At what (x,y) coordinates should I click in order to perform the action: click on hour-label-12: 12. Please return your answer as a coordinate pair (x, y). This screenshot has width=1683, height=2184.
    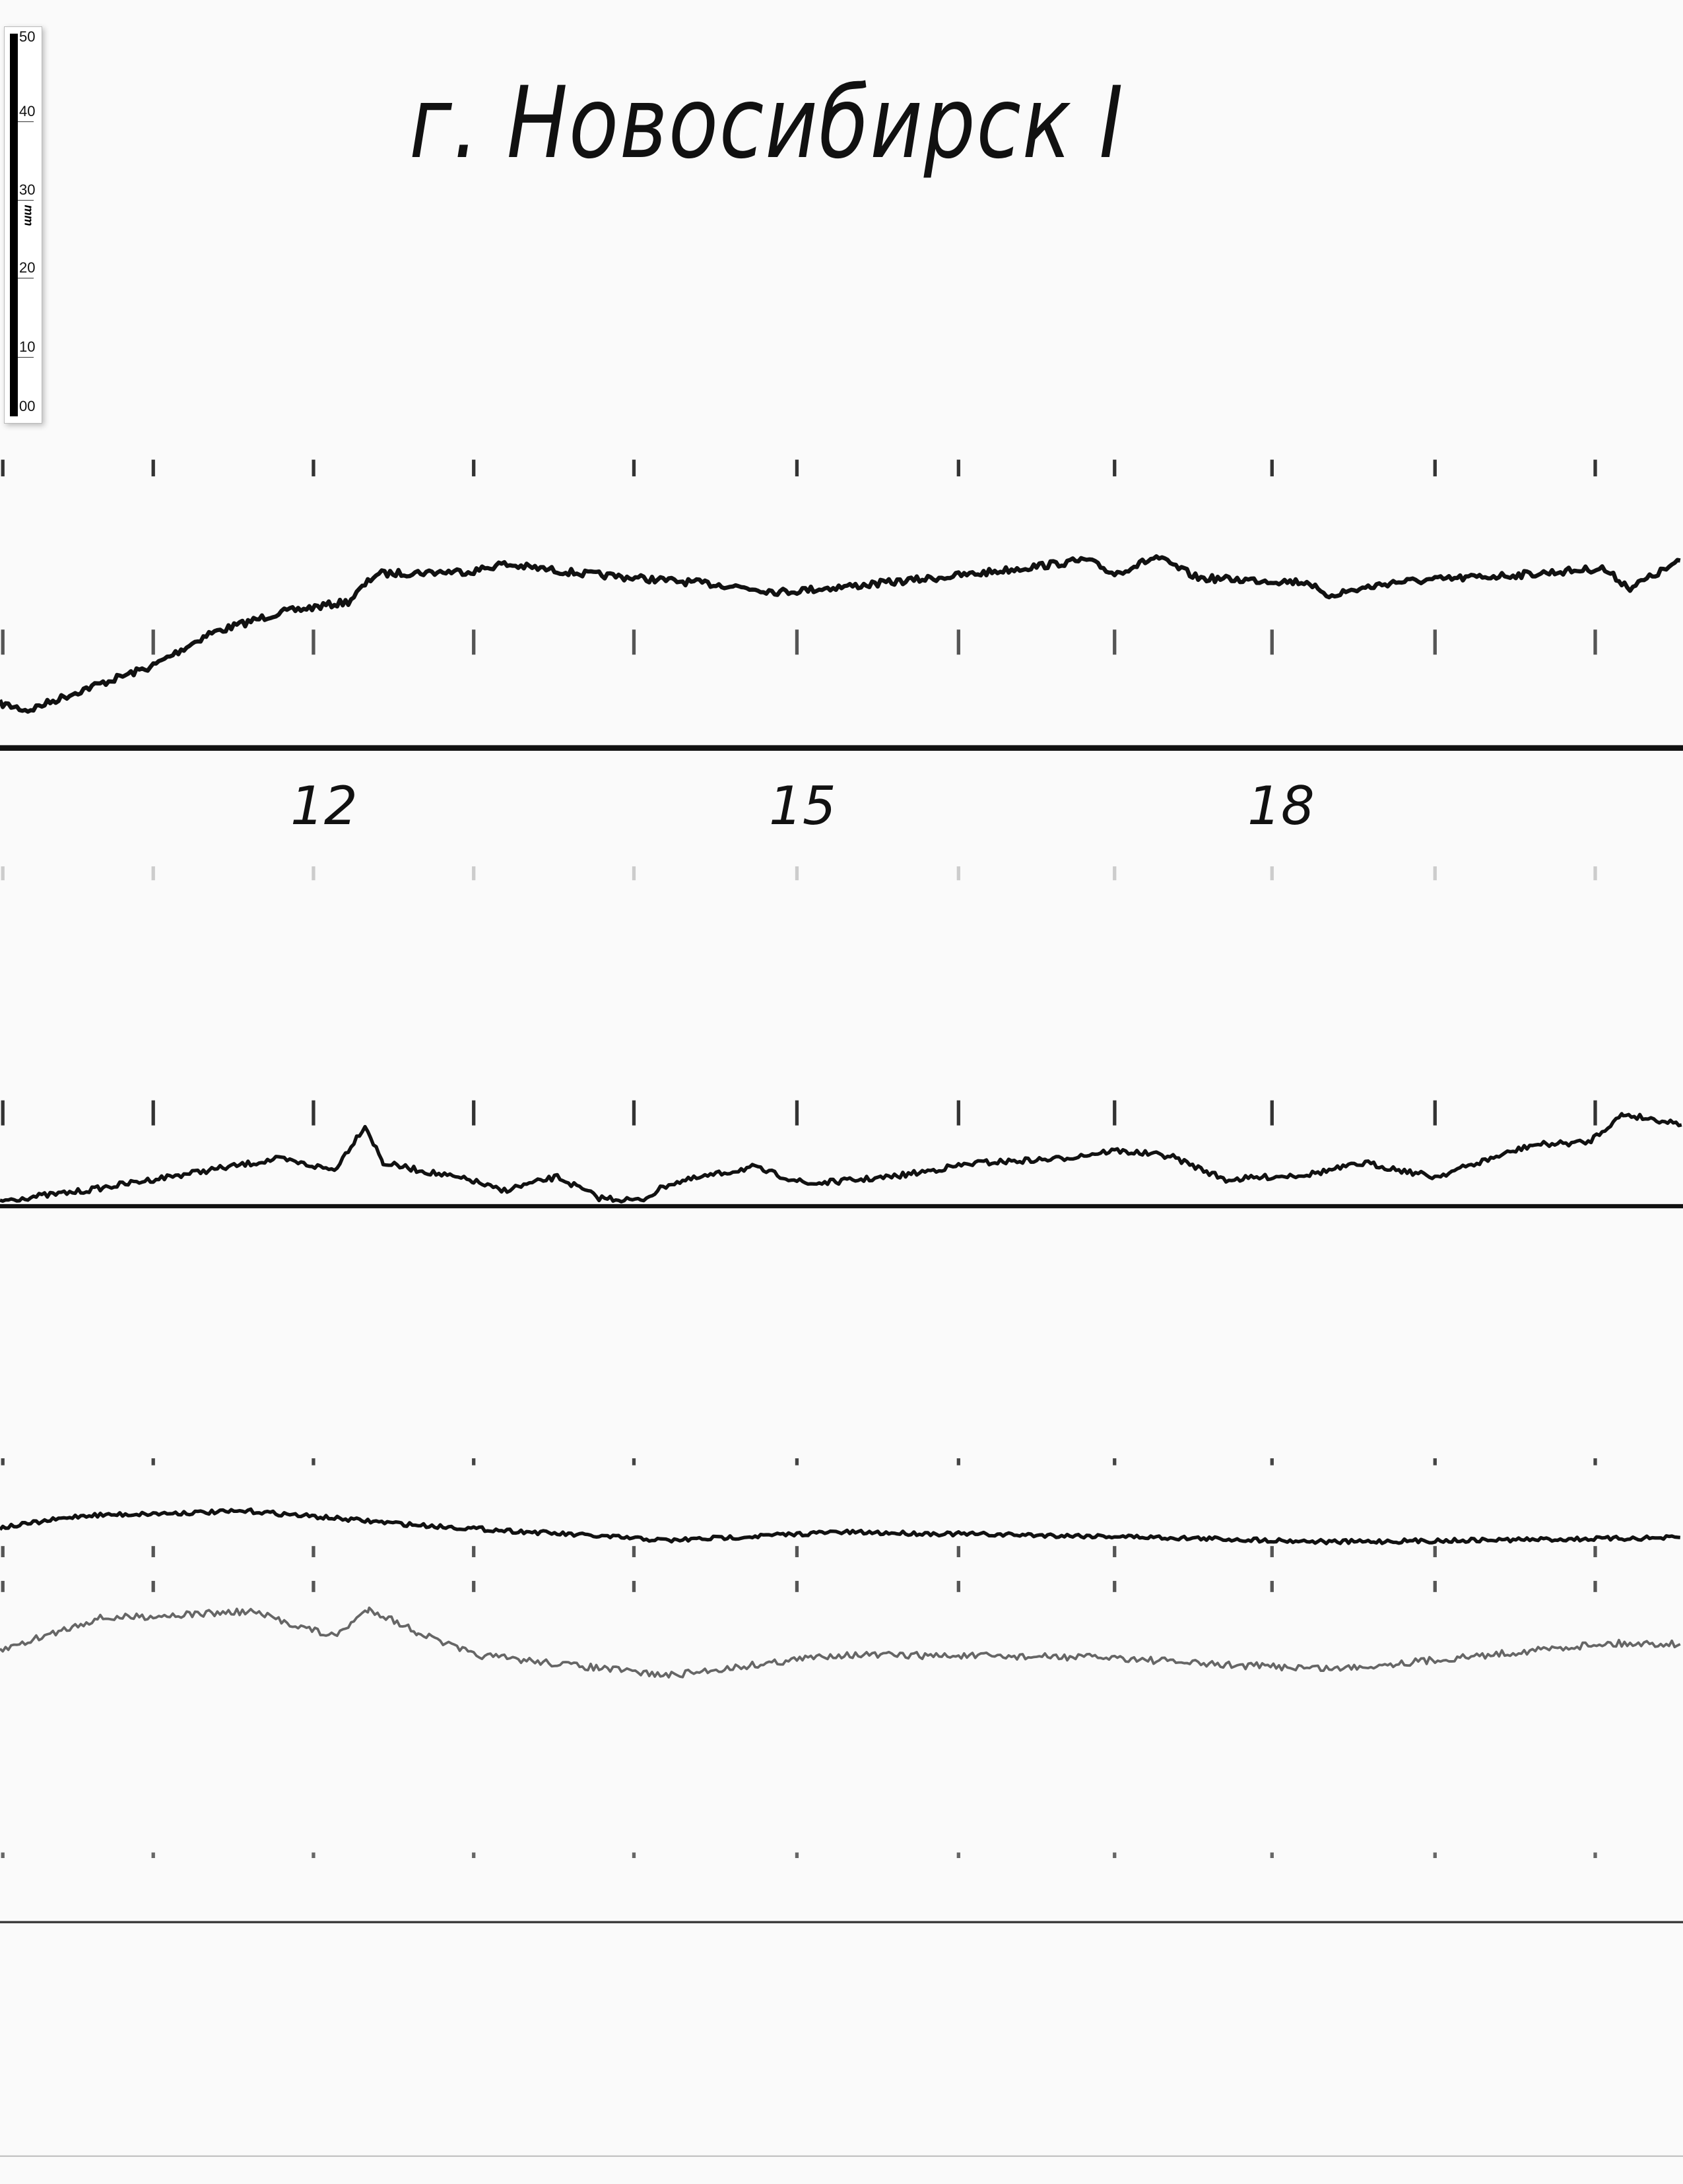
    Looking at the image, I should click on (324, 806).